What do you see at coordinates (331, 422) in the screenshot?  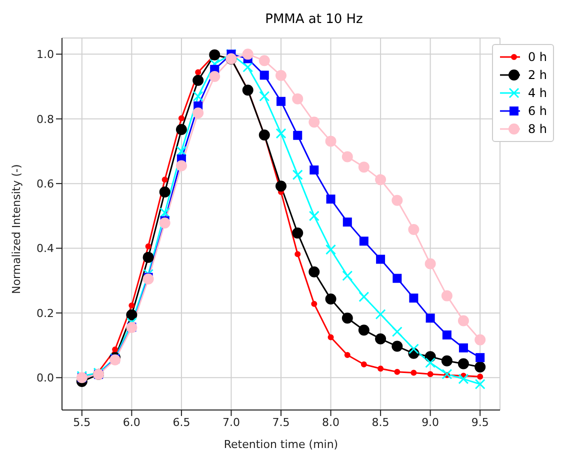 I see `x-tick-label: 8.0` at bounding box center [331, 422].